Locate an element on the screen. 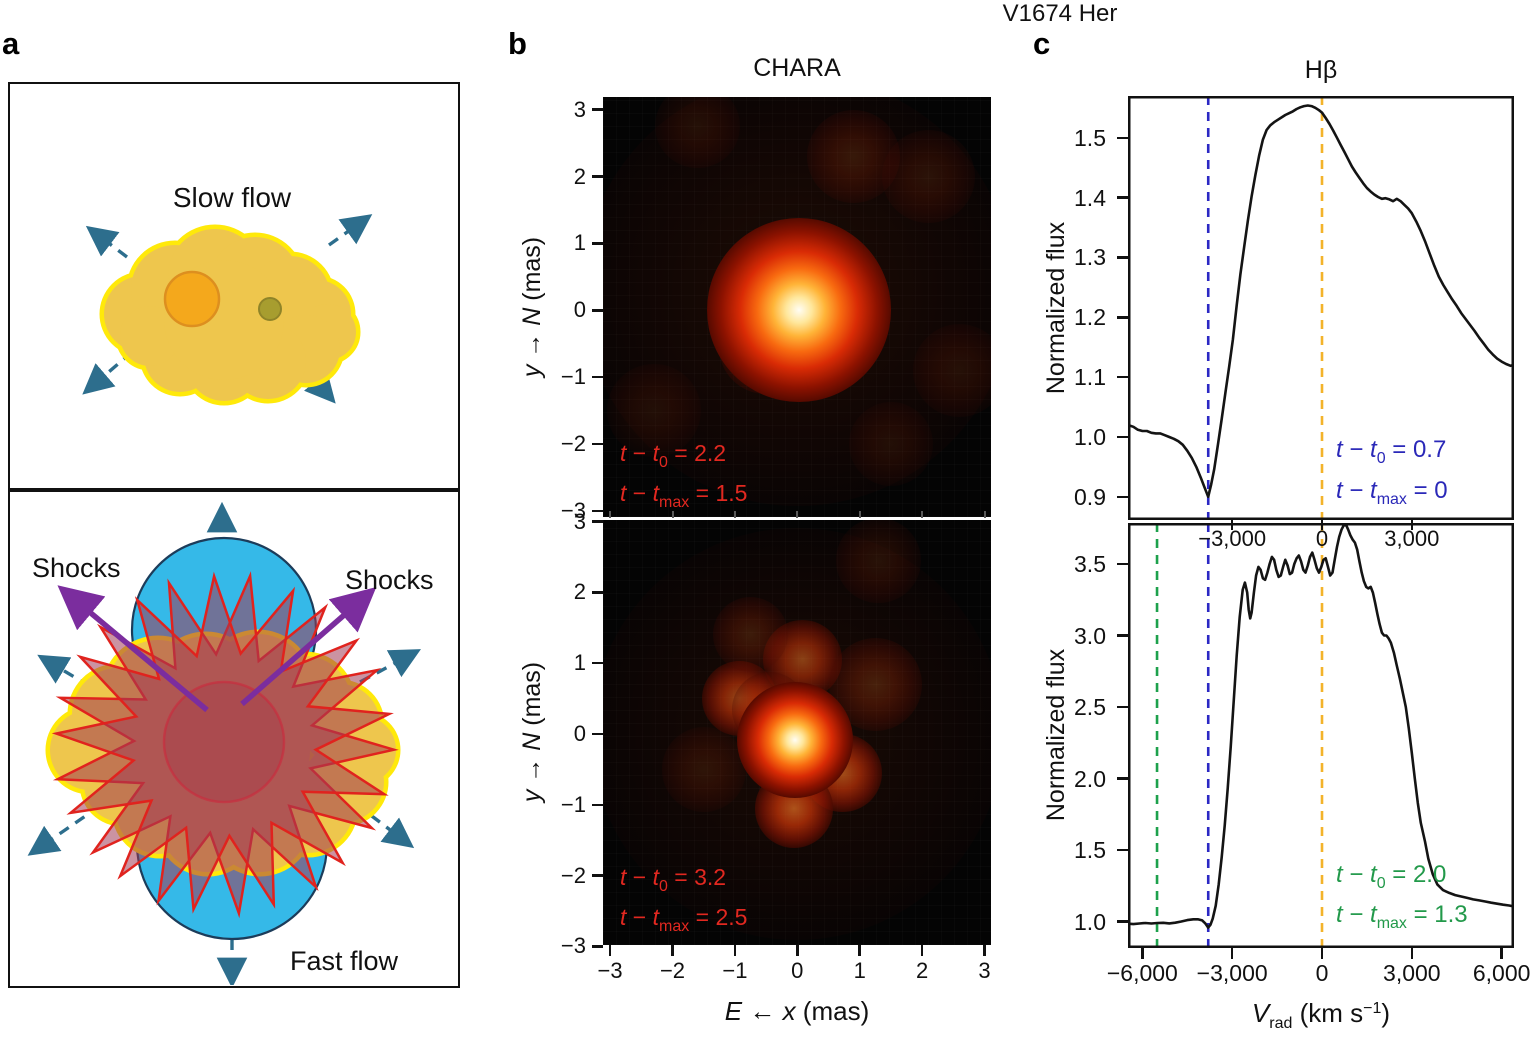 The width and height of the screenshot is (1534, 1041). epoch-annotation: t − t0 = 2.0 is located at coordinates (1391, 876).